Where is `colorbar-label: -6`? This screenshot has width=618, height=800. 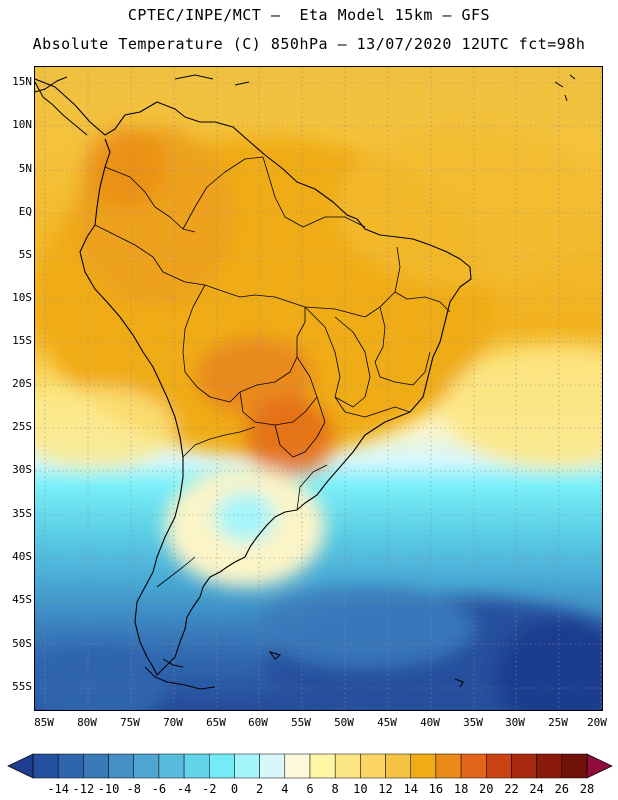
colorbar-label: -6 is located at coordinates (159, 789).